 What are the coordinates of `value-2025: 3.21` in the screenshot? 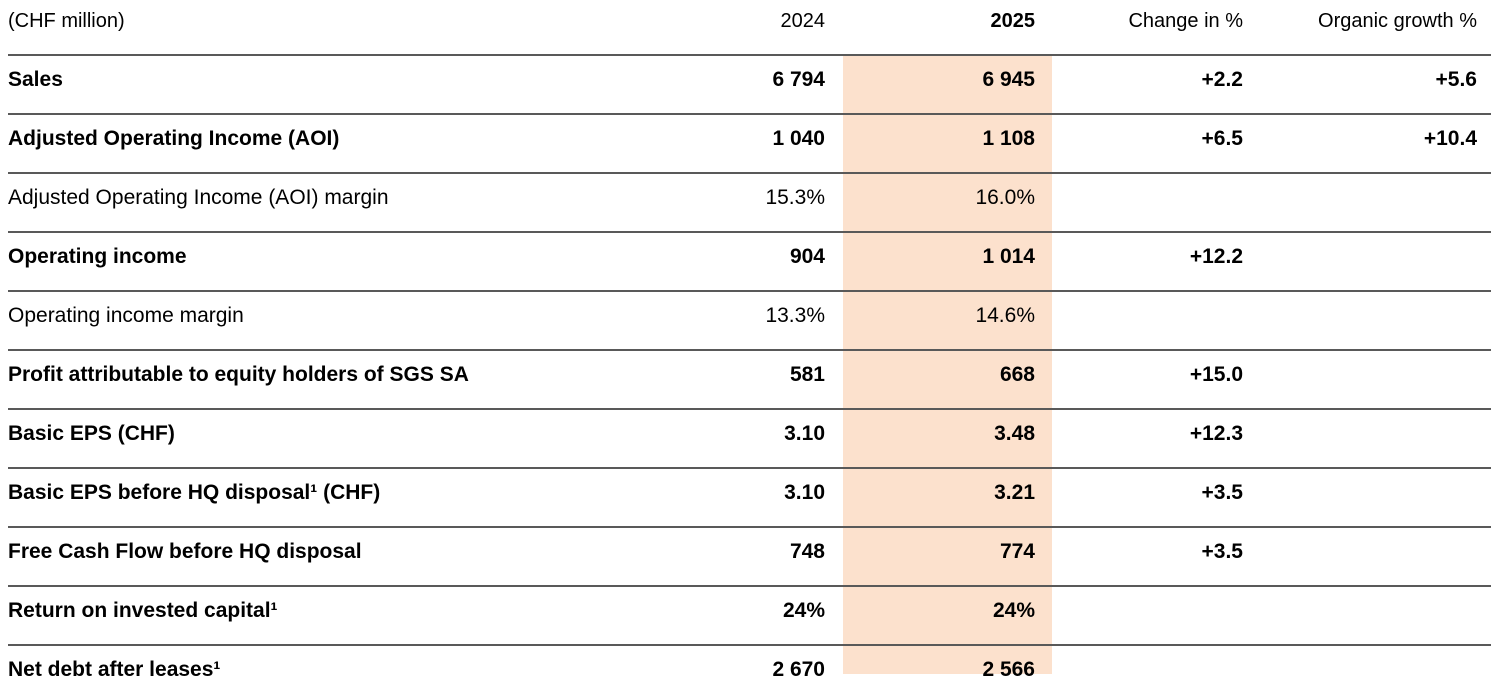 It's located at (1014, 492).